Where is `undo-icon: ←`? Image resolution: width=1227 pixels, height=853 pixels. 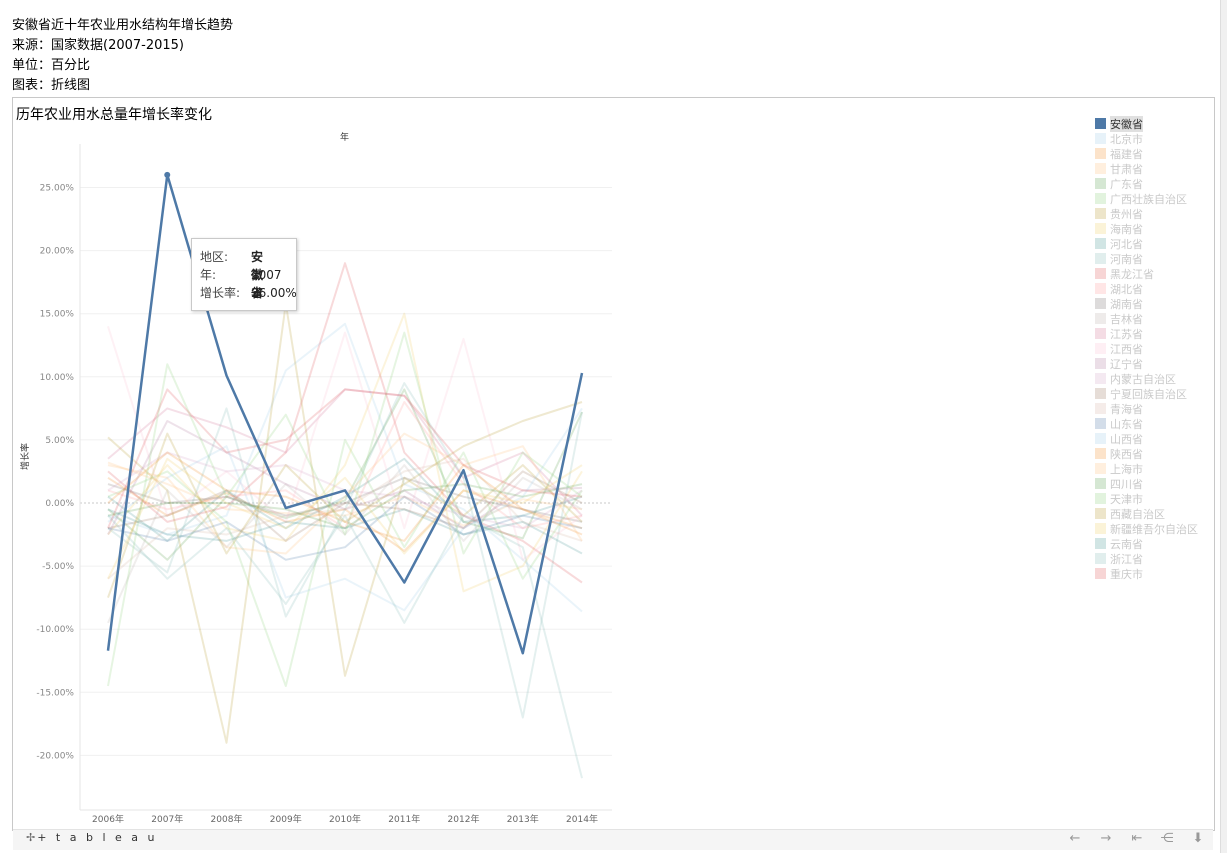
undo-icon: ← is located at coordinates (1075, 838).